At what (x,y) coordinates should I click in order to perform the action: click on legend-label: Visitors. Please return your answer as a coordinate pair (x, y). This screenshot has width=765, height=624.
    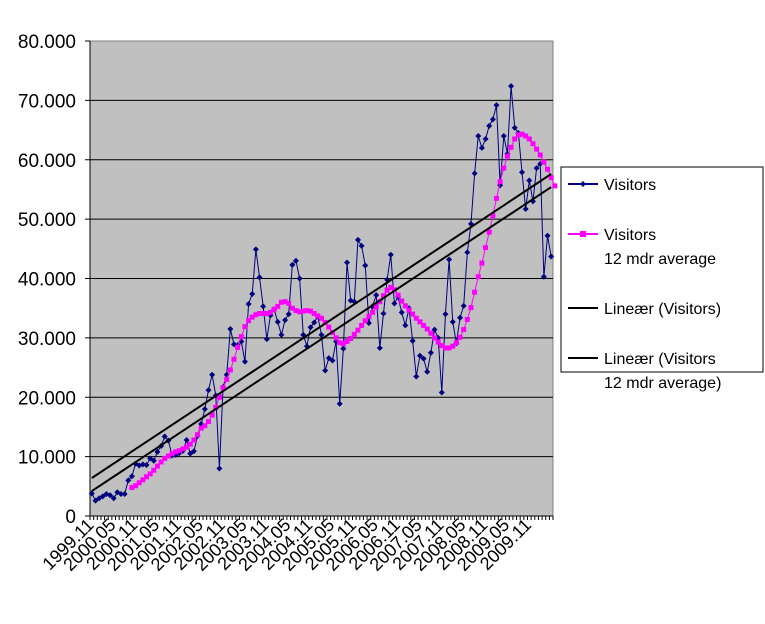
    Looking at the image, I should click on (630, 235).